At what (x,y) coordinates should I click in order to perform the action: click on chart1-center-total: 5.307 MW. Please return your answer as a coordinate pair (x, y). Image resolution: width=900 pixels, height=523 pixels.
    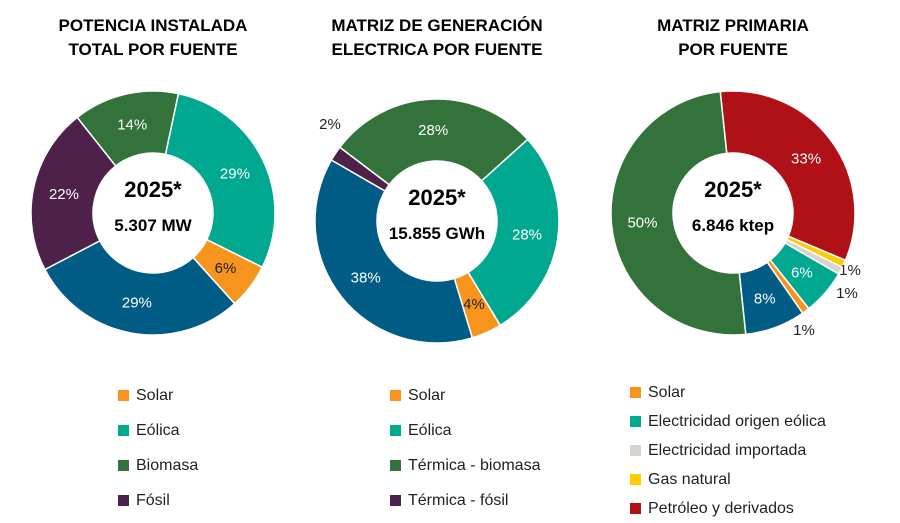
    Looking at the image, I should click on (153, 225).